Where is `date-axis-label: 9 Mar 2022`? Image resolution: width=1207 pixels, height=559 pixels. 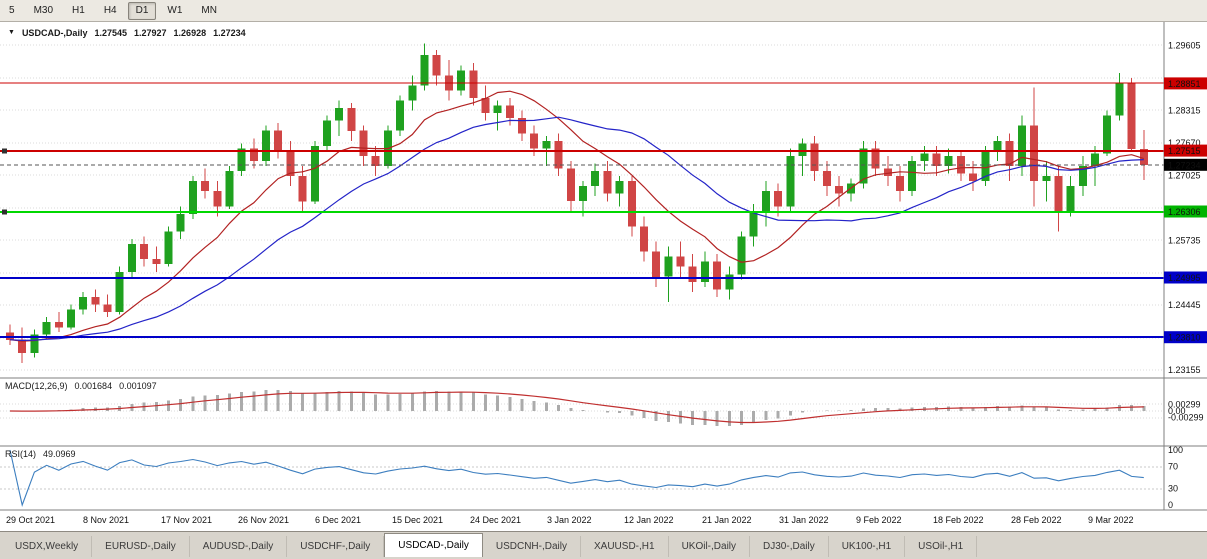 date-axis-label: 9 Mar 2022 is located at coordinates (1111, 520).